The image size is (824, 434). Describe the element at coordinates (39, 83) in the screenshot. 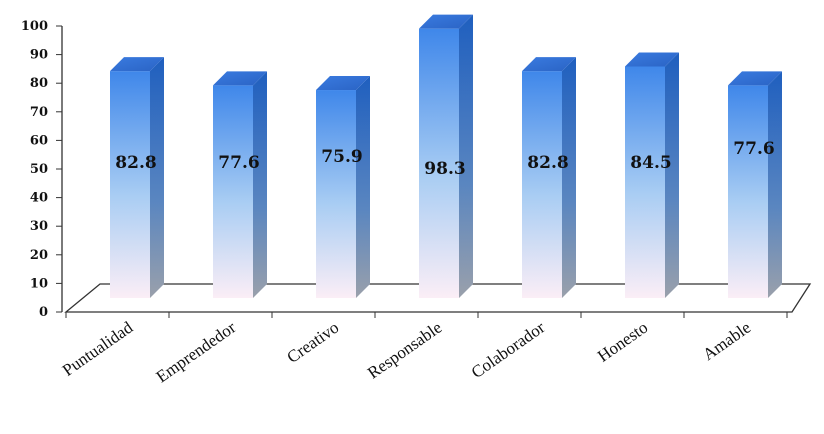

I see `y-tick-label: 80` at that location.